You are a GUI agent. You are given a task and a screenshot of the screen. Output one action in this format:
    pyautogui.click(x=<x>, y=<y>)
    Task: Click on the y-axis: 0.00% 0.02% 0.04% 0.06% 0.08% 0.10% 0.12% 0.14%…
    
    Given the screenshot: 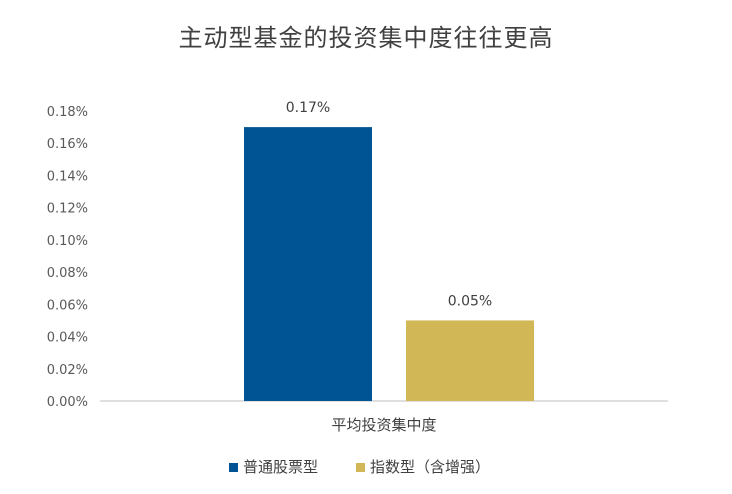 What is the action you would take?
    pyautogui.click(x=67, y=257)
    